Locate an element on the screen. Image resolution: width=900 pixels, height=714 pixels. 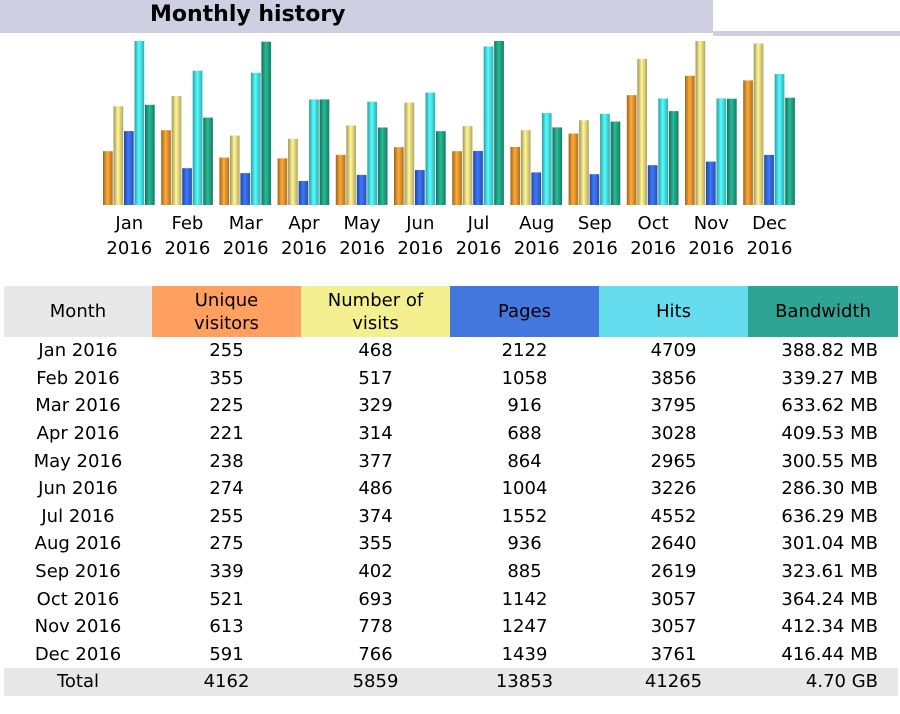
pages-cell: 1552 is located at coordinates (524, 516).